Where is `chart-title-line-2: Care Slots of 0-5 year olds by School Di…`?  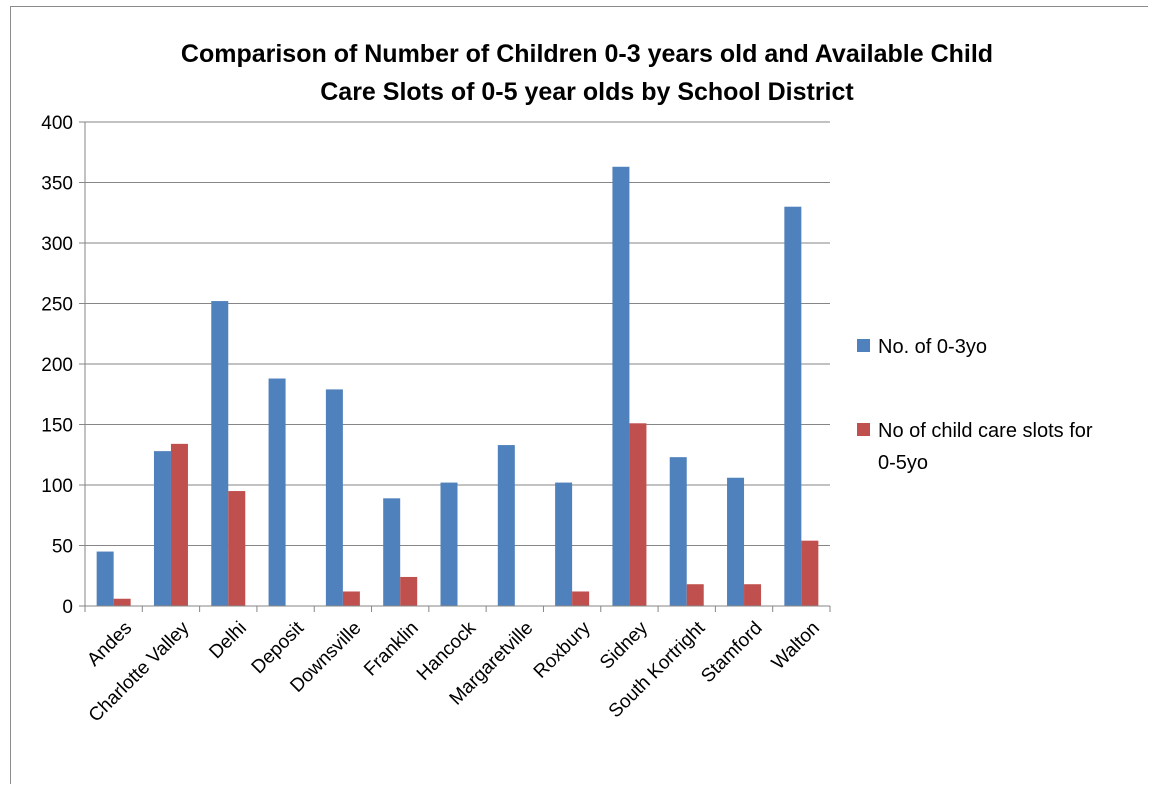
chart-title-line-2: Care Slots of 0-5 year olds by School Di… is located at coordinates (587, 92).